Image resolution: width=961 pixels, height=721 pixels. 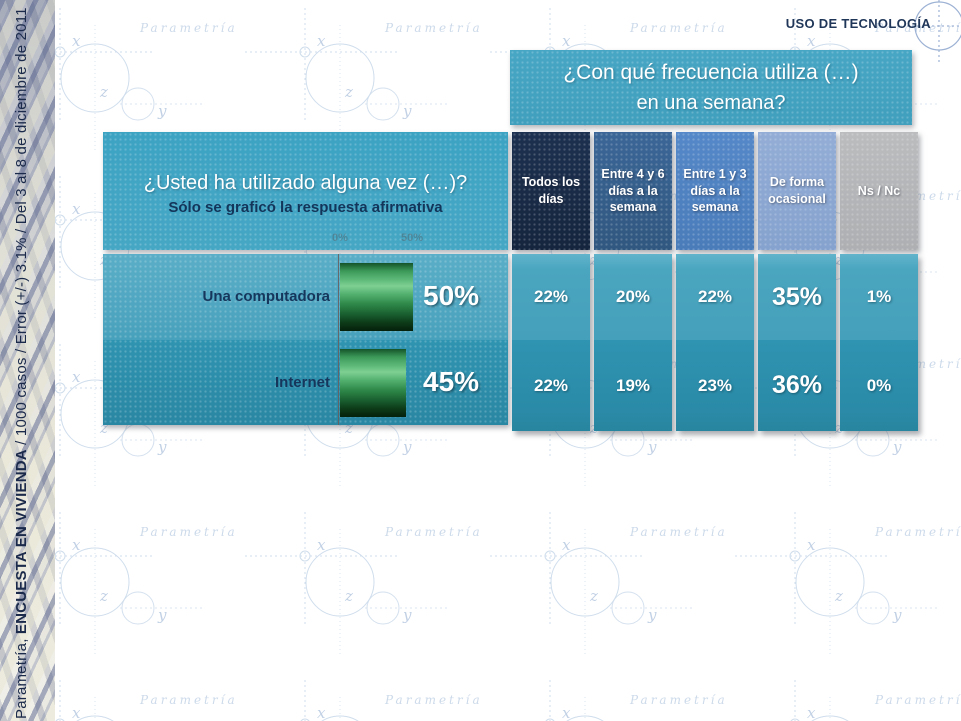 What do you see at coordinates (21, 542) in the screenshot?
I see `survey-method: ENCUESTA EN VIVIENDA` at bounding box center [21, 542].